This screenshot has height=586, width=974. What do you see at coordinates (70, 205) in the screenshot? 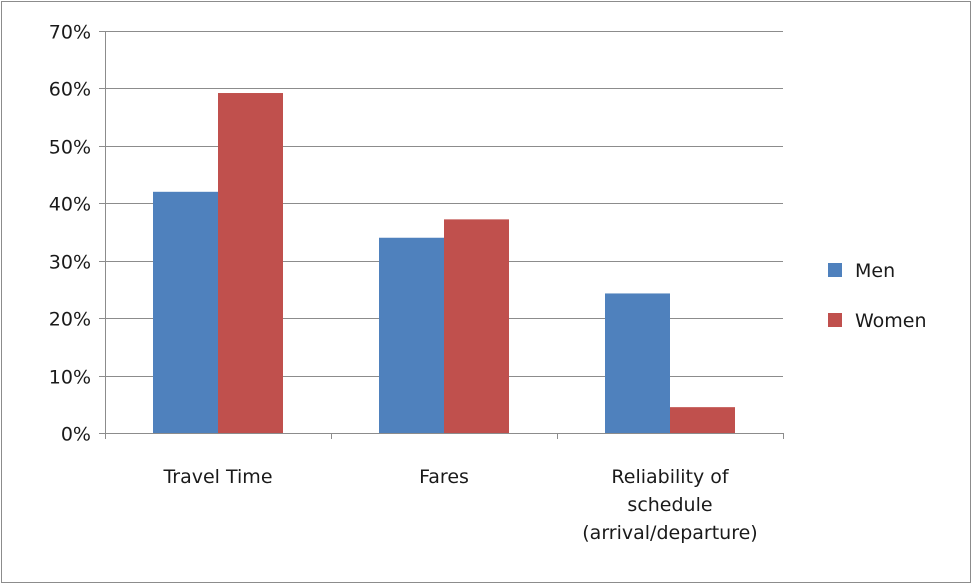
I see `y-tick-label: 40%` at bounding box center [70, 205].